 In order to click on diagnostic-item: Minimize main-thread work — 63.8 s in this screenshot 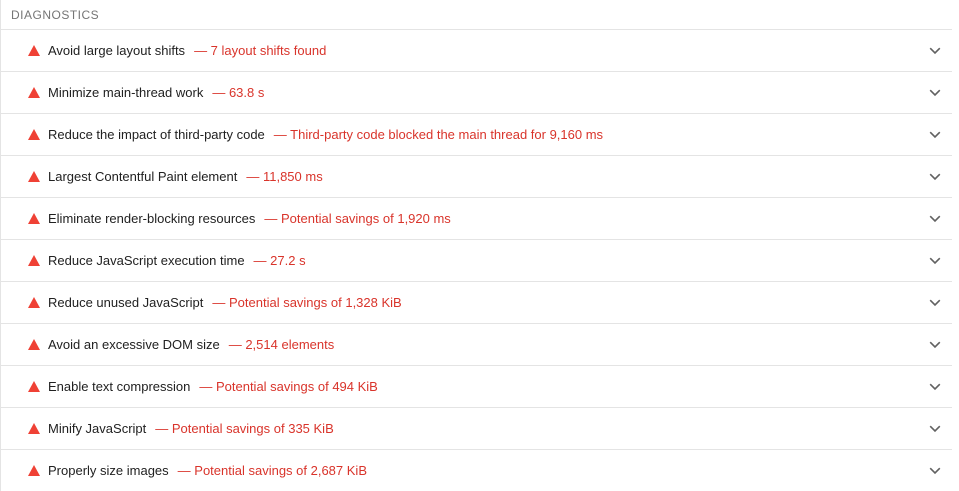, I will do `click(476, 93)`.